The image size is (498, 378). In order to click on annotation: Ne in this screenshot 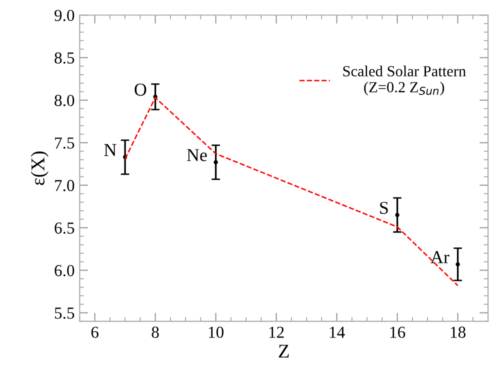, I will do `click(196, 155)`.